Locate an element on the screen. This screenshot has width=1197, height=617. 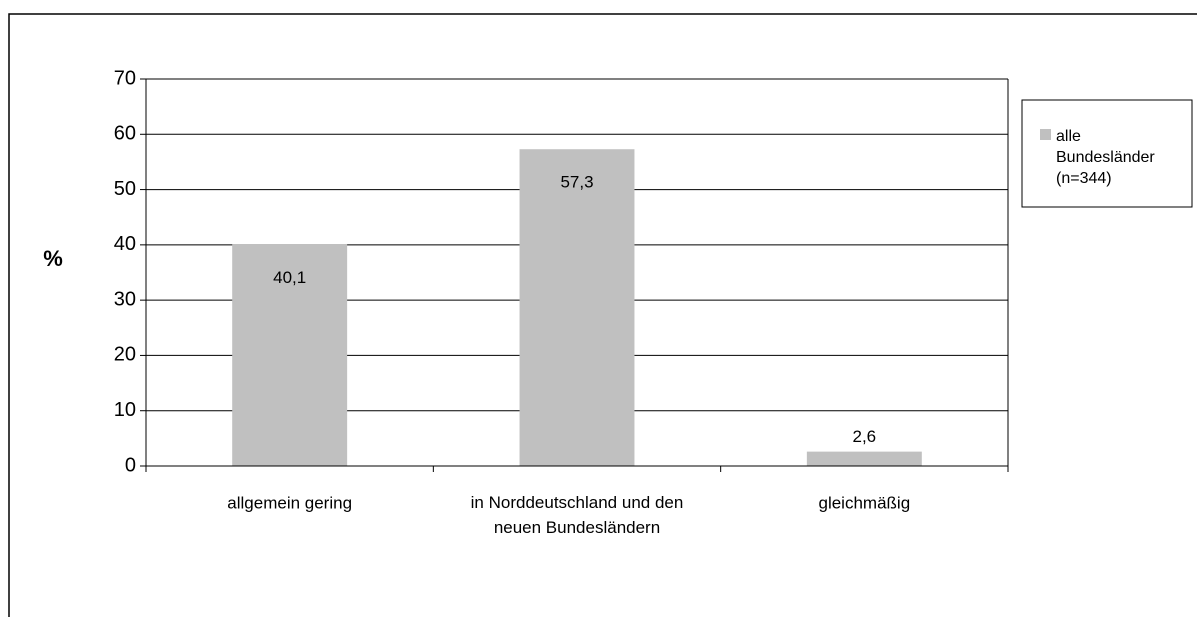
legend-box is located at coordinates (1107, 153).